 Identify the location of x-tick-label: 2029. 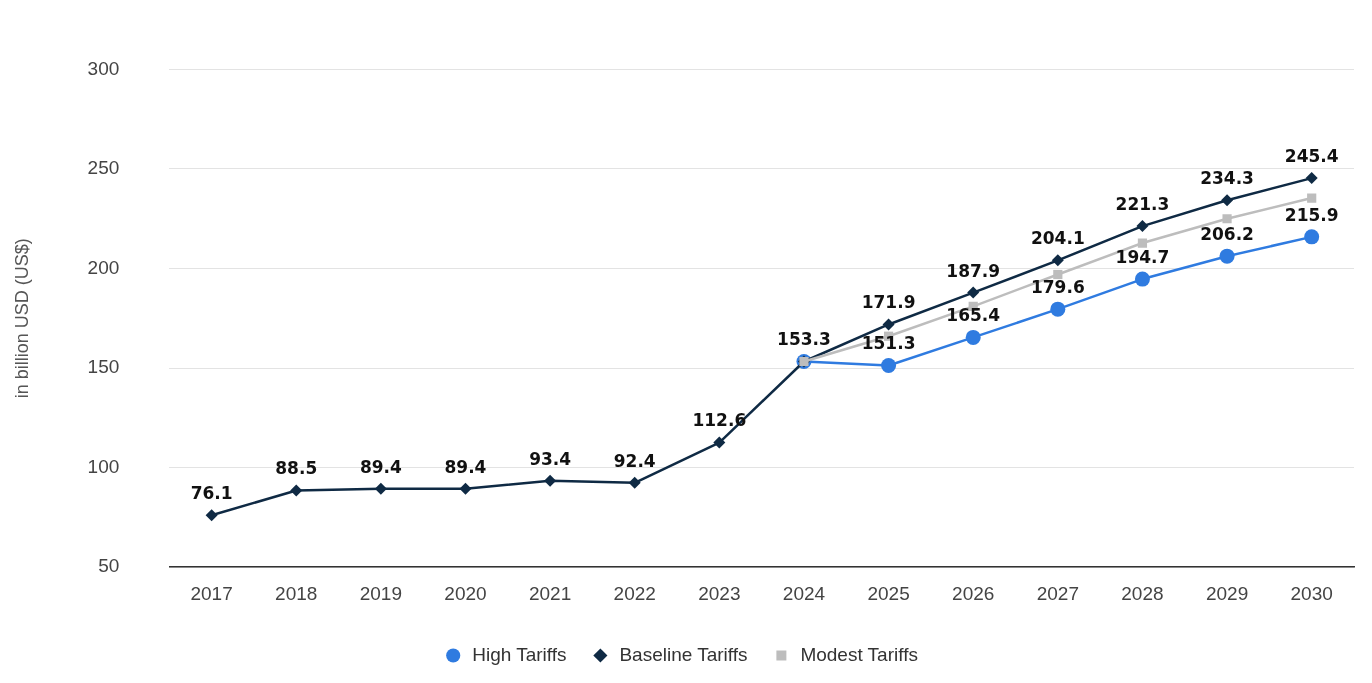
(1227, 593).